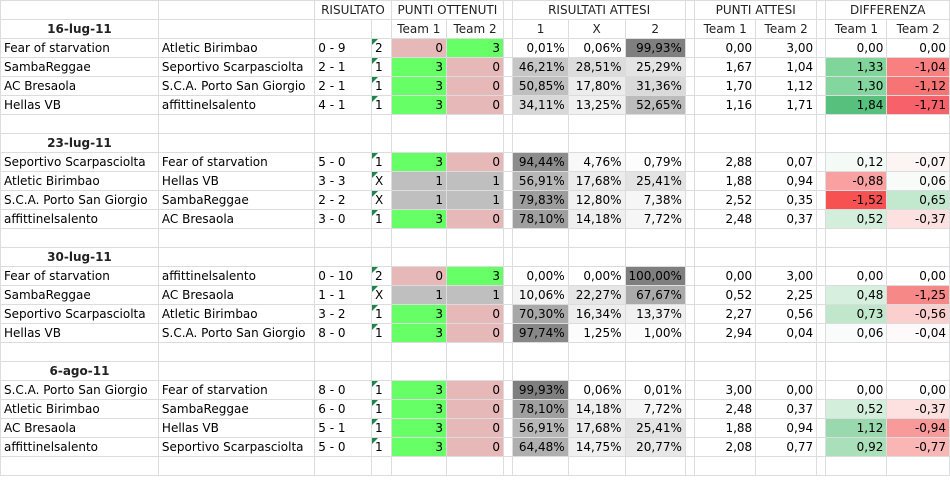  What do you see at coordinates (79, 276) in the screenshot?
I see `team1-name: Fear of starvation` at bounding box center [79, 276].